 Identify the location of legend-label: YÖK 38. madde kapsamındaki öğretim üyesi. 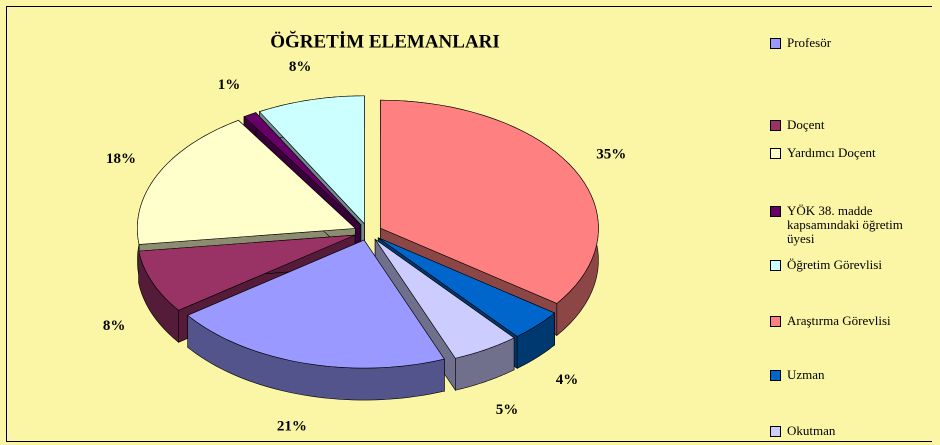
(845, 224).